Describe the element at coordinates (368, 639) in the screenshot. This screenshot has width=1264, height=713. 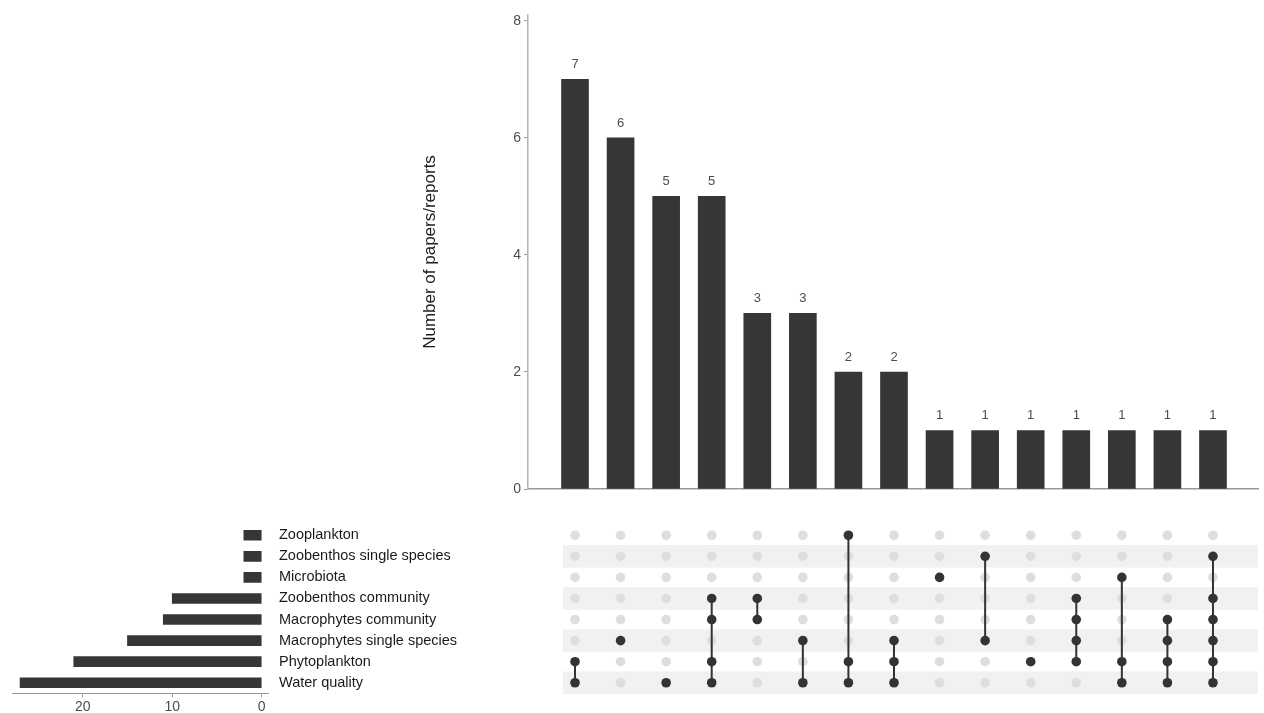
I see `y-tick-label: Macrophytes single species` at that location.